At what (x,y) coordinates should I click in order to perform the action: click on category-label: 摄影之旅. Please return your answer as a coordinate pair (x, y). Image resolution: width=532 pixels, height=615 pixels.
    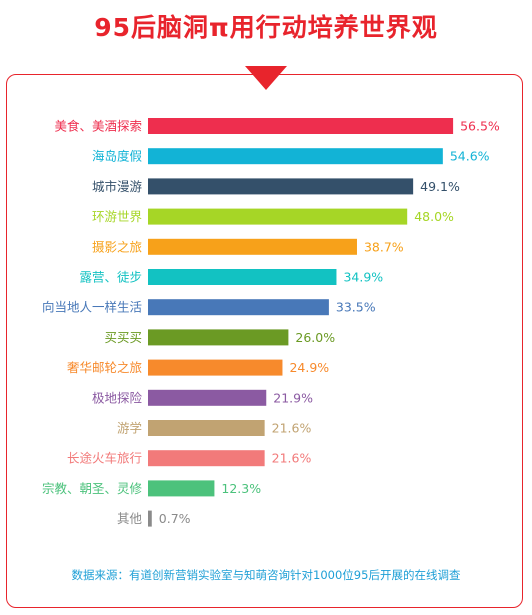
    Looking at the image, I should click on (117, 246).